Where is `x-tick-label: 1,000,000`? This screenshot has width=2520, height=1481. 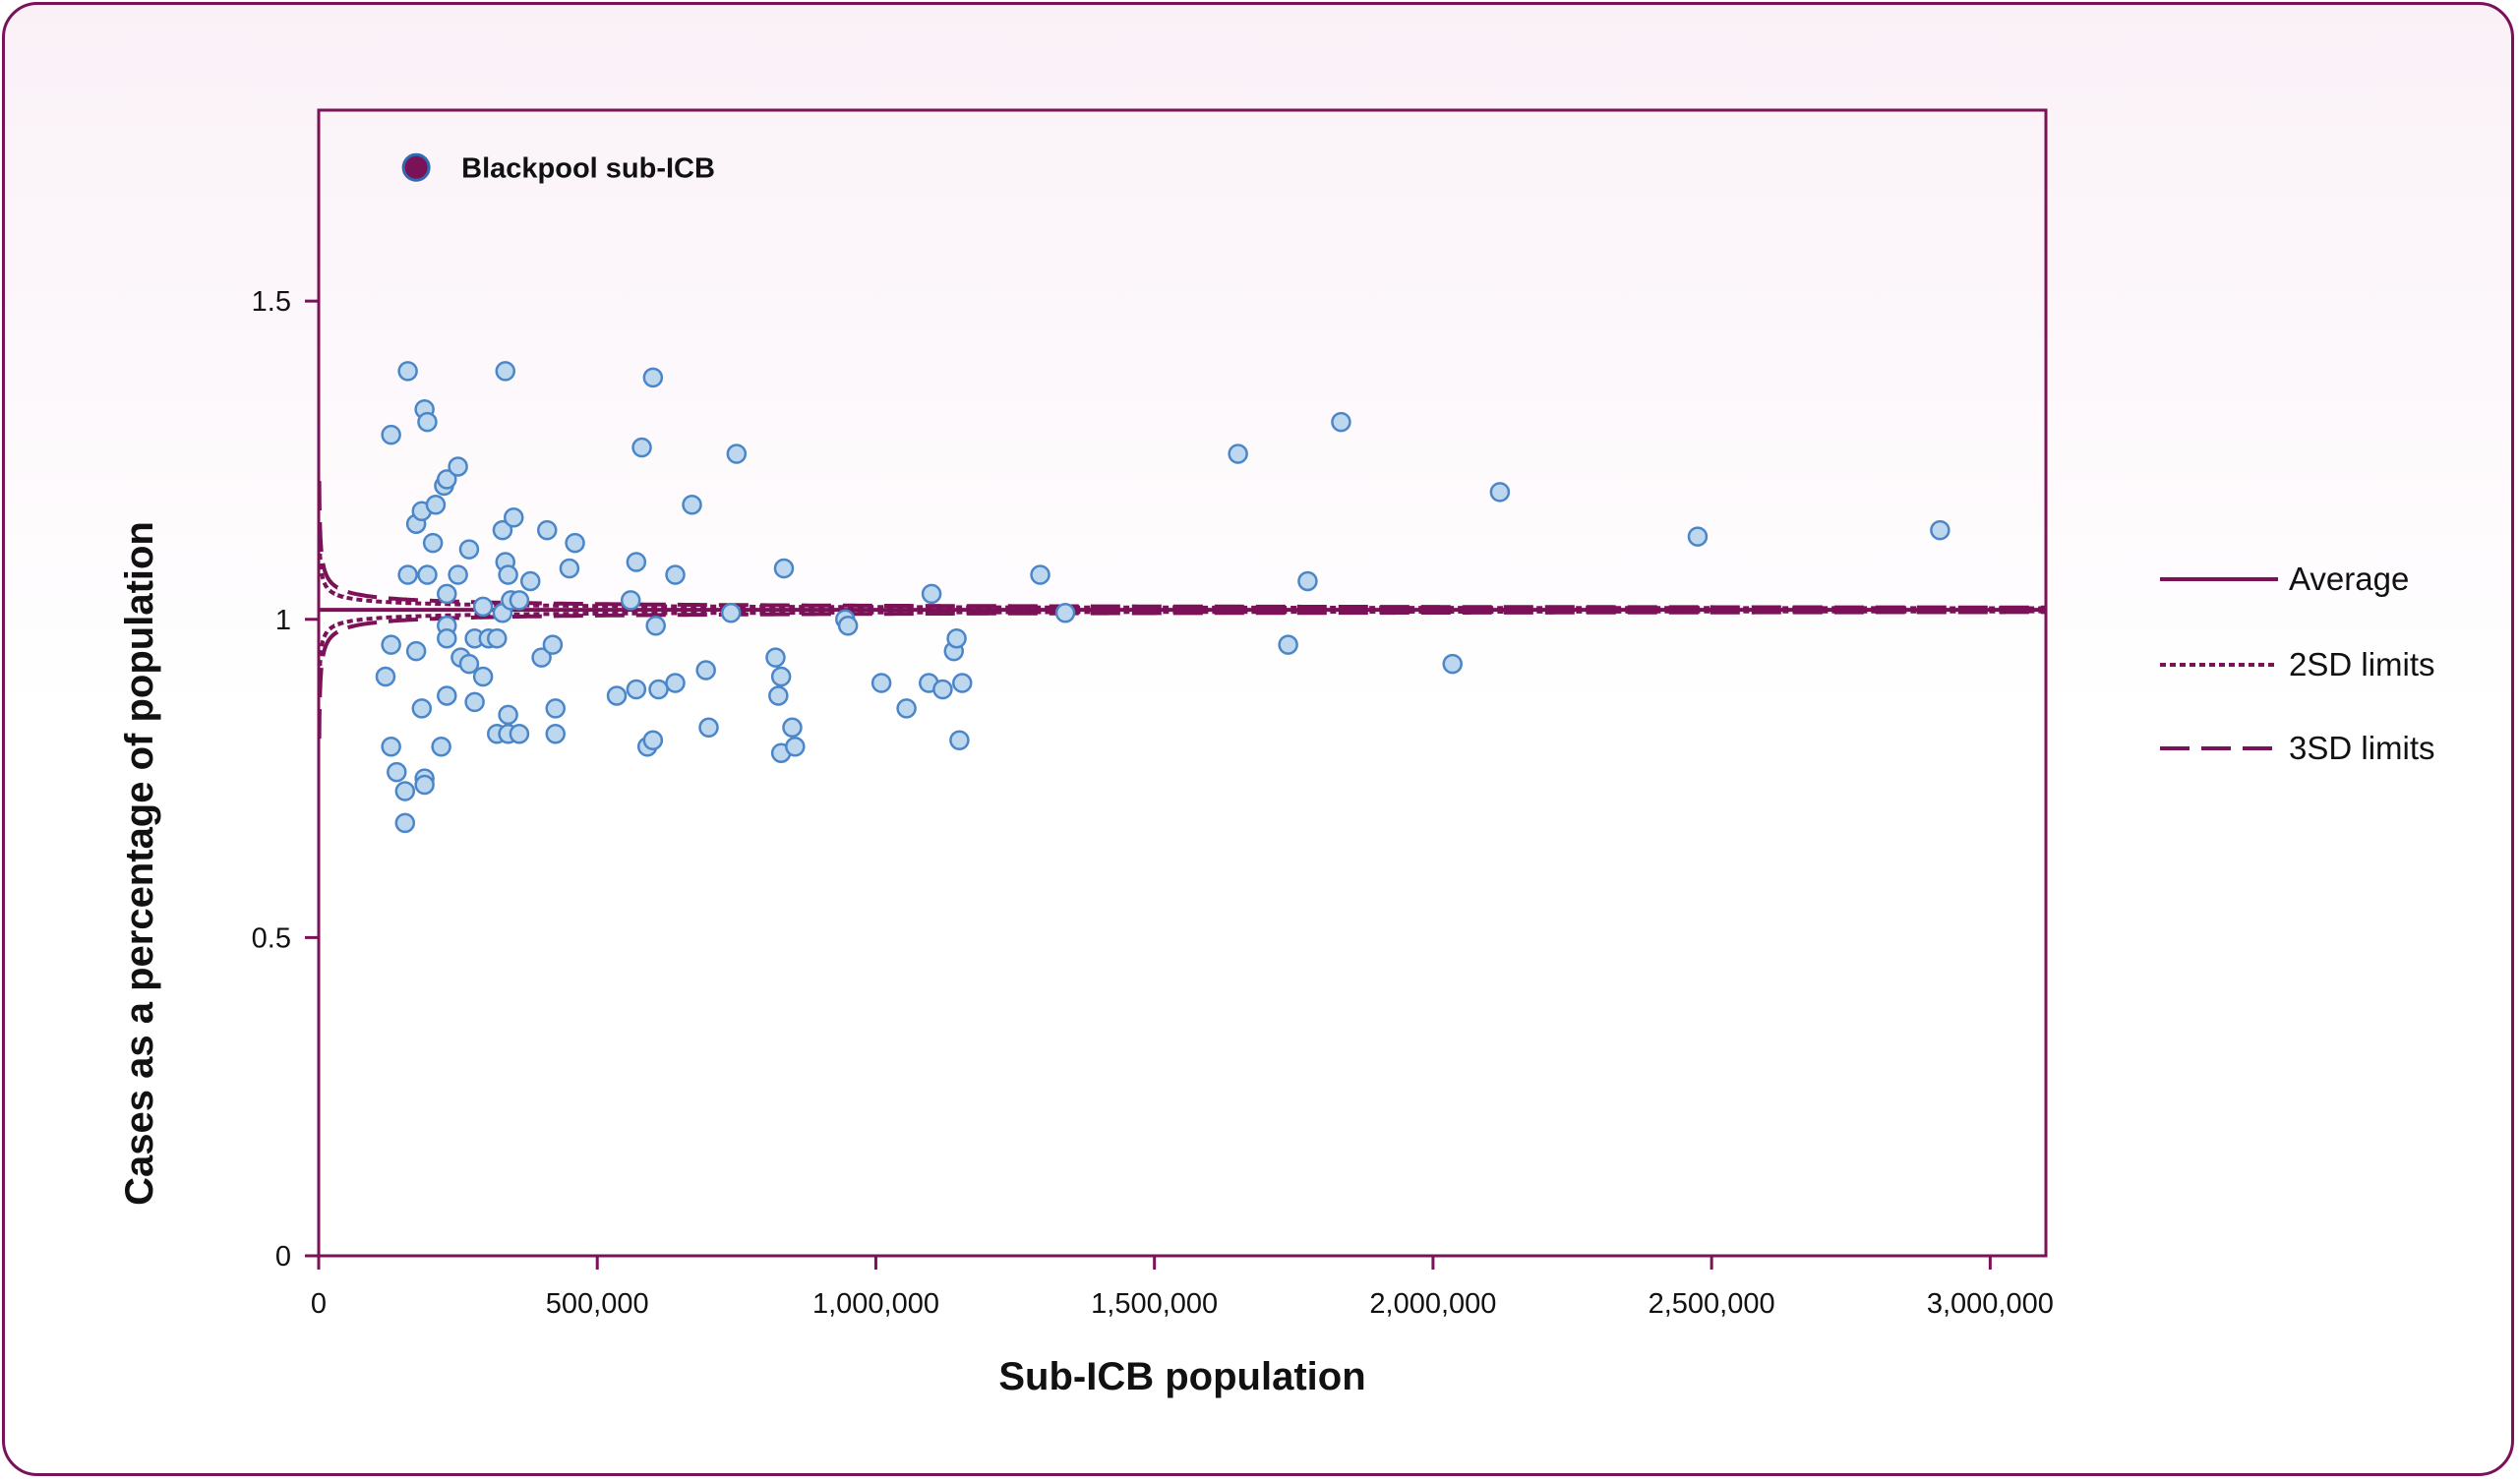
x-tick-label: 1,000,000 is located at coordinates (875, 1304).